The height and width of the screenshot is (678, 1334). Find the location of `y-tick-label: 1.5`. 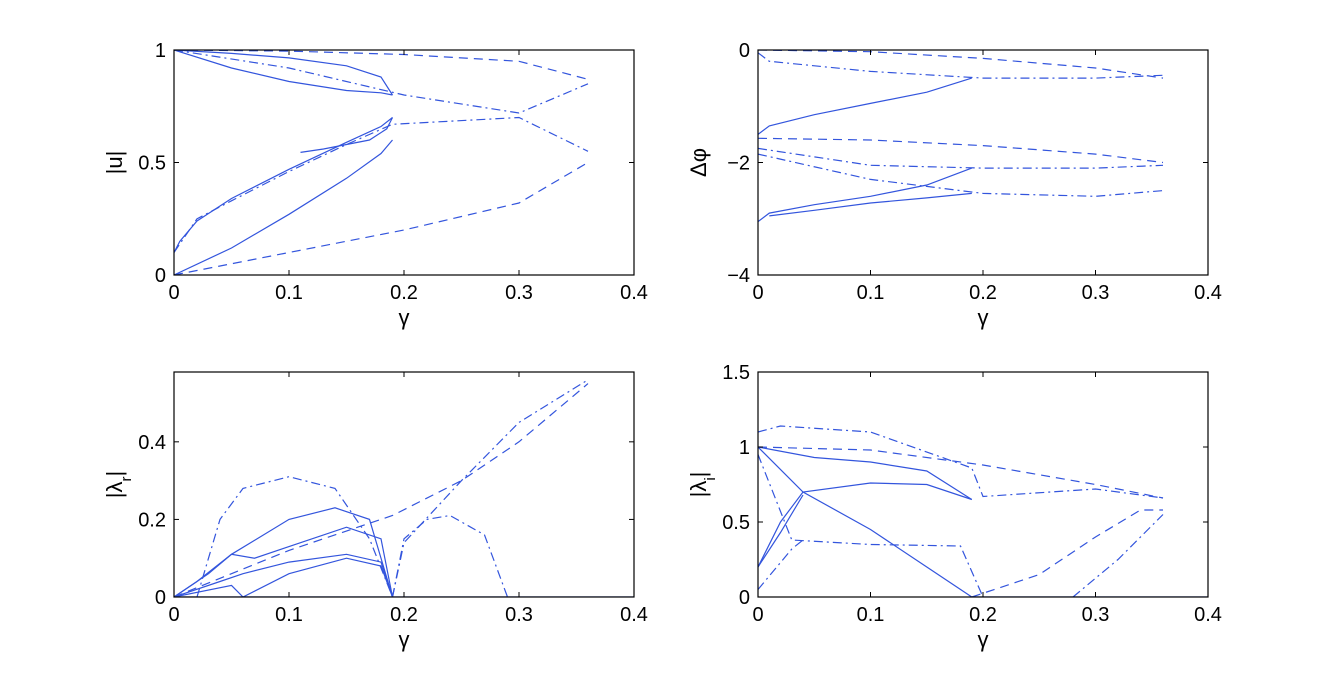

y-tick-label: 1.5 is located at coordinates (736, 373).